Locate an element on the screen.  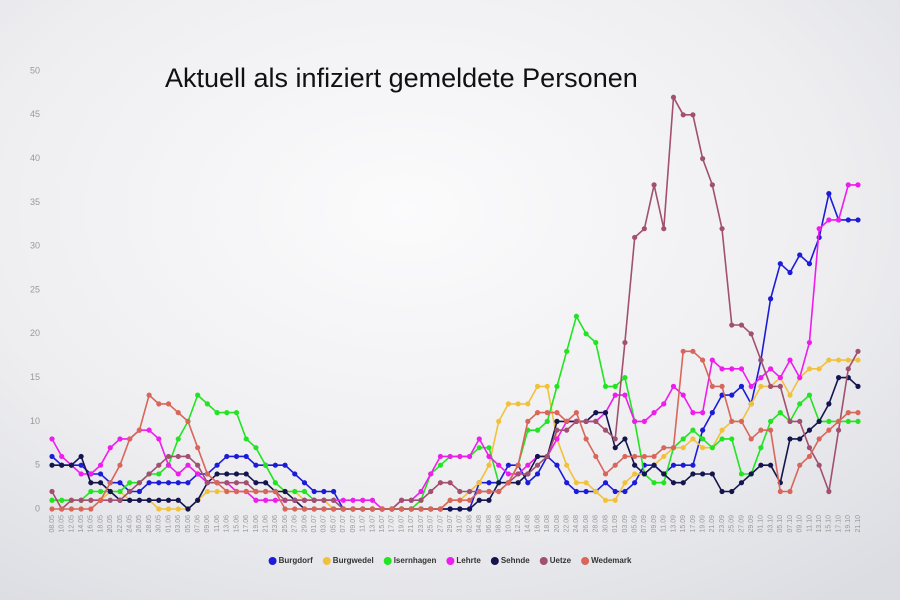
x-tick-label: 25.07 is located at coordinates (431, 524).